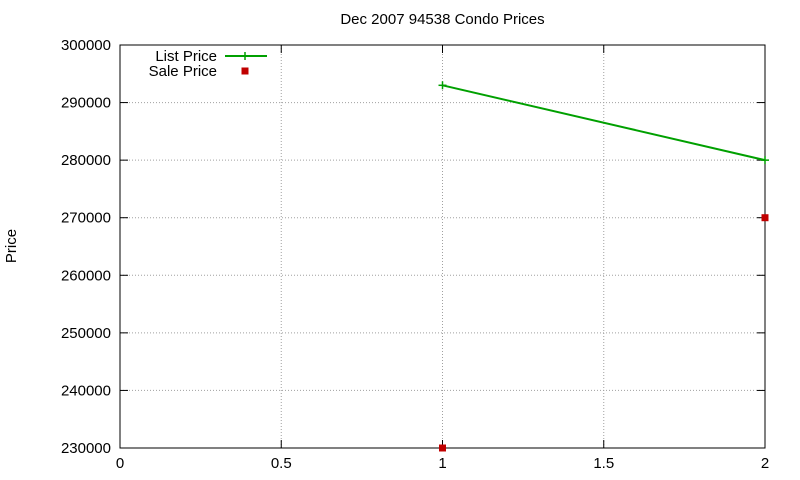  What do you see at coordinates (765, 463) in the screenshot?
I see `x-tick-label: 2` at bounding box center [765, 463].